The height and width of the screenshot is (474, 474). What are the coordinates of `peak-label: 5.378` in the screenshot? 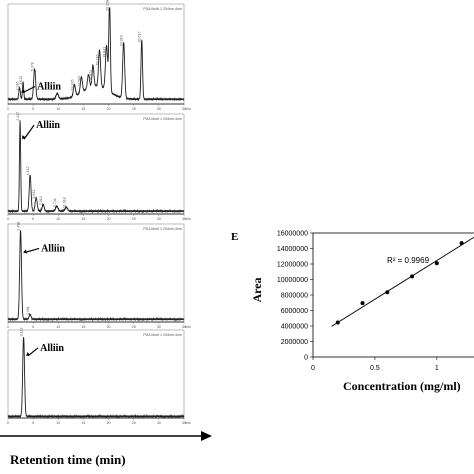 It's located at (33, 66).